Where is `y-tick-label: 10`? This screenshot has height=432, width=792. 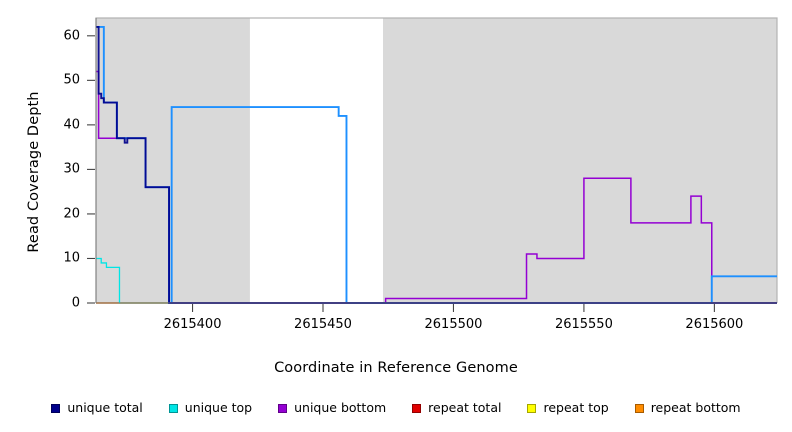 y-tick-label: 10 is located at coordinates (71, 258).